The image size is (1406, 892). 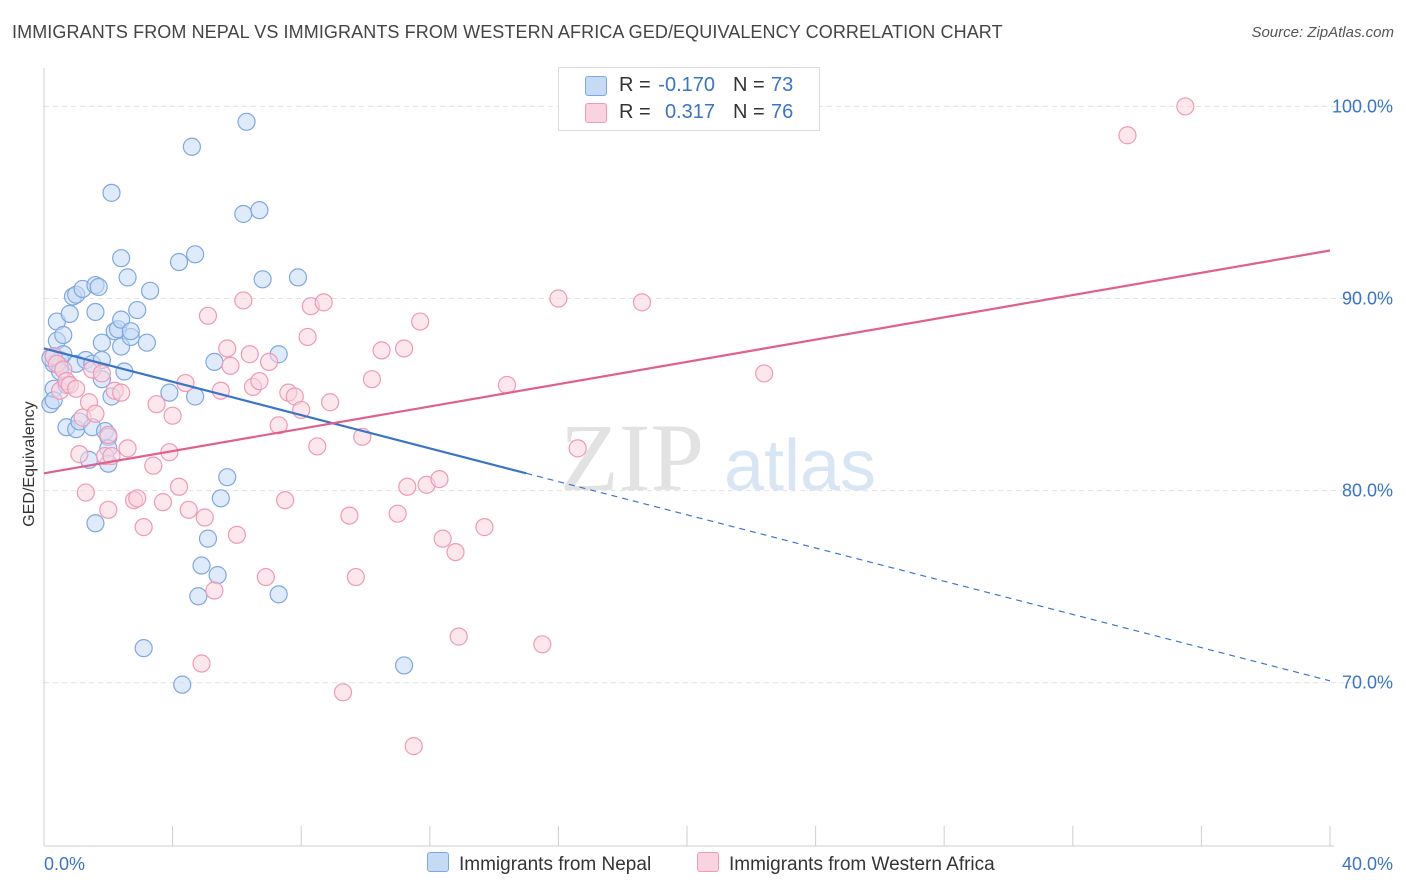 I want to click on legend-swatch-western-africa, so click(x=596, y=113).